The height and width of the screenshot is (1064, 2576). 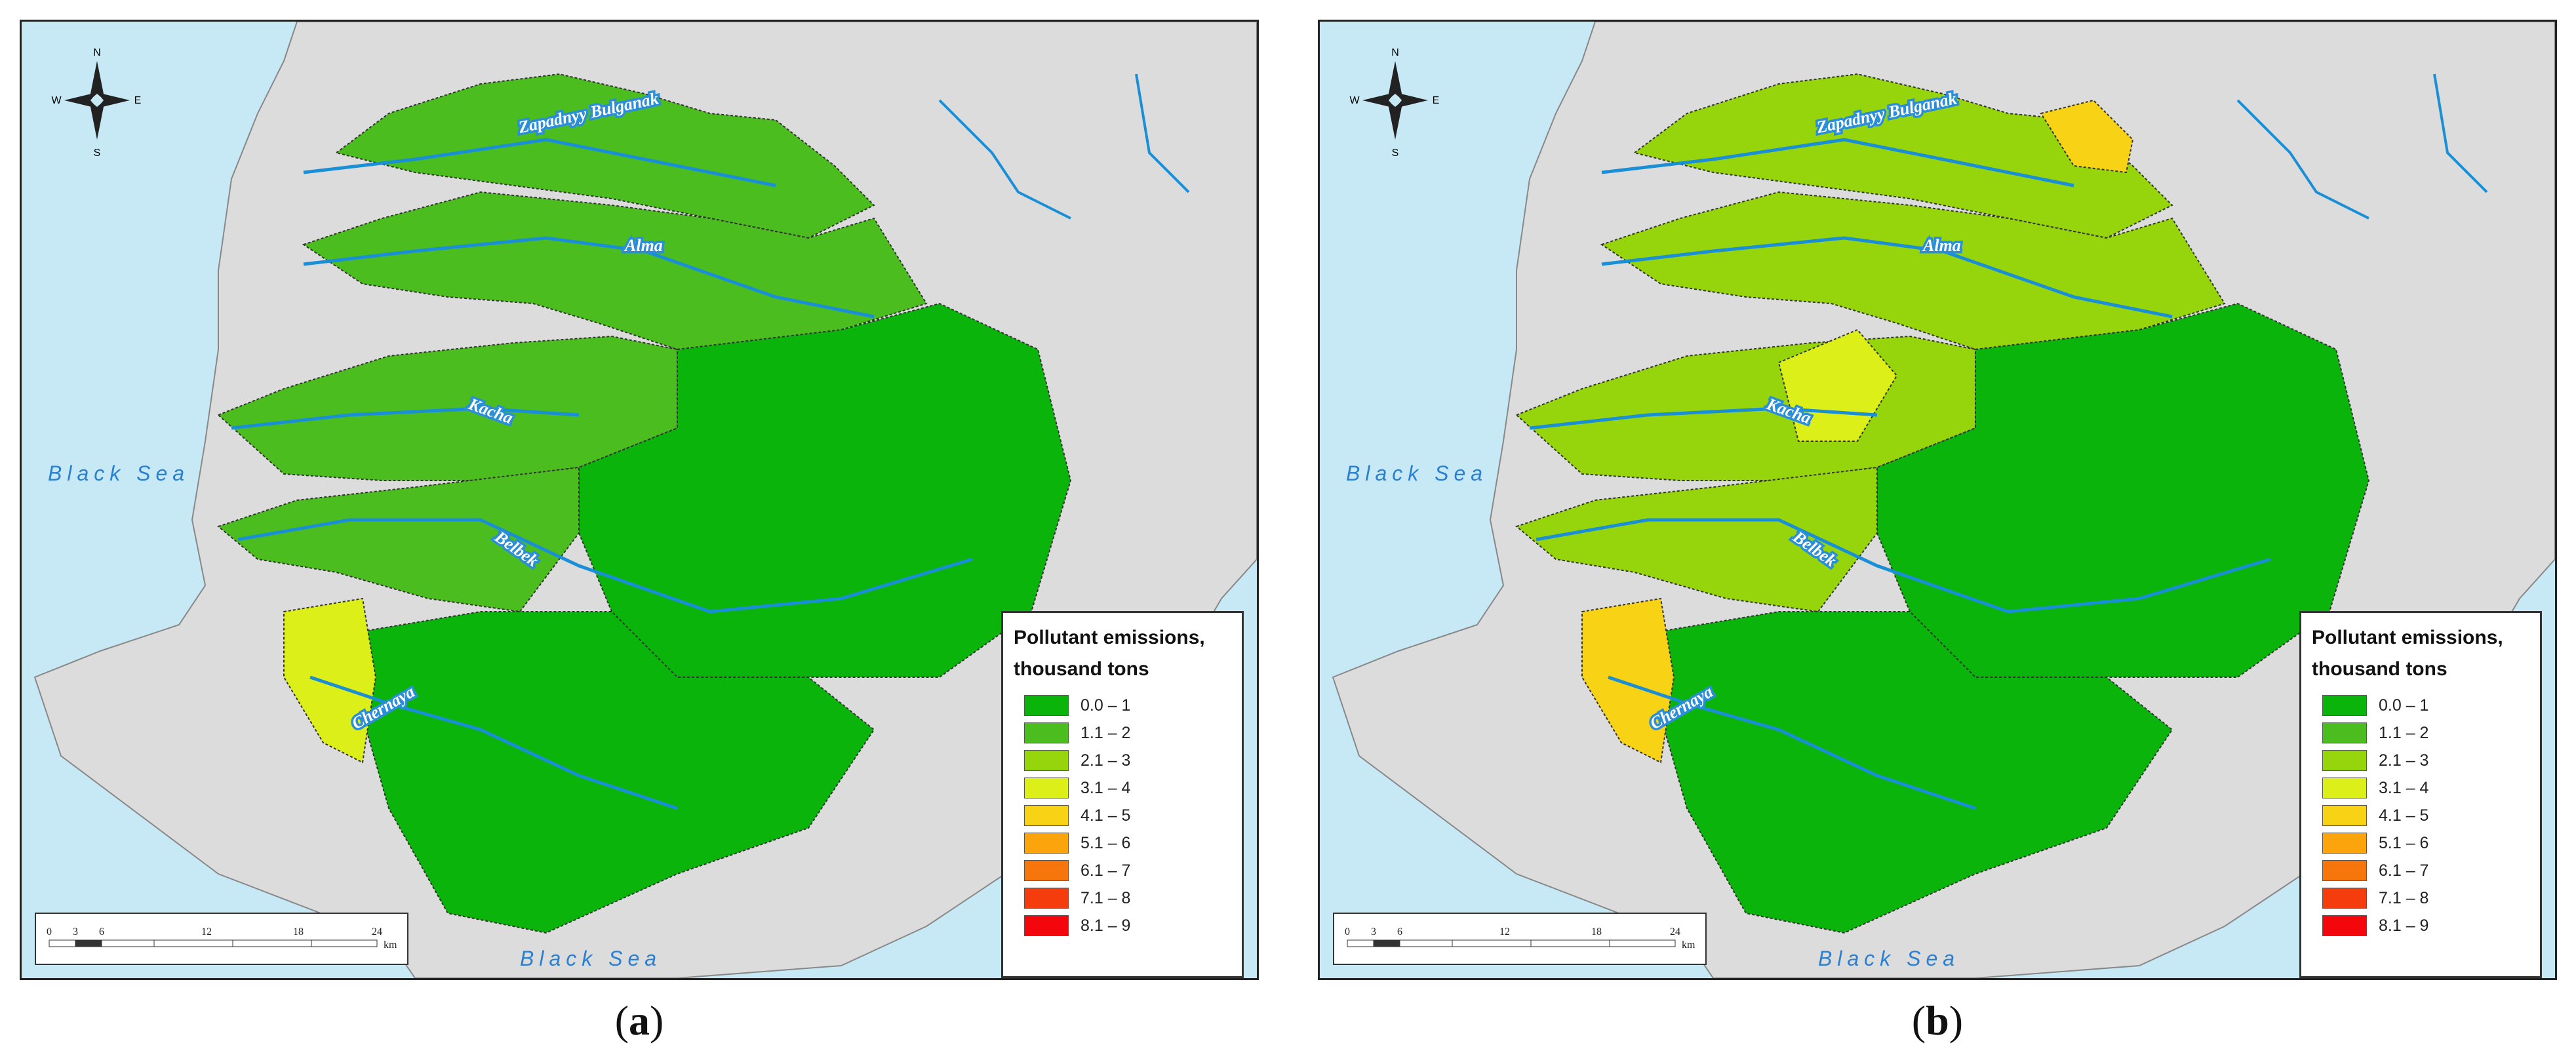 I want to click on compass-e: E, so click(x=138, y=101).